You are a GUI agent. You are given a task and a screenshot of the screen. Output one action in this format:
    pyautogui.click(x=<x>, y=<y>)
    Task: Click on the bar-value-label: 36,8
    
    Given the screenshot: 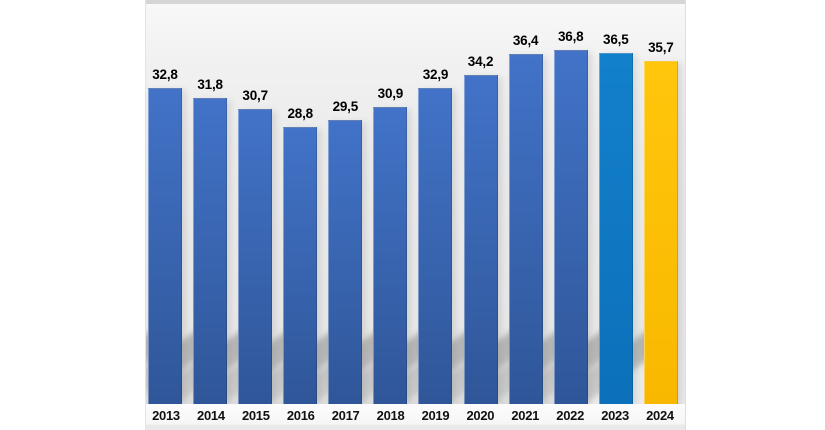 What is the action you would take?
    pyautogui.click(x=570, y=36)
    